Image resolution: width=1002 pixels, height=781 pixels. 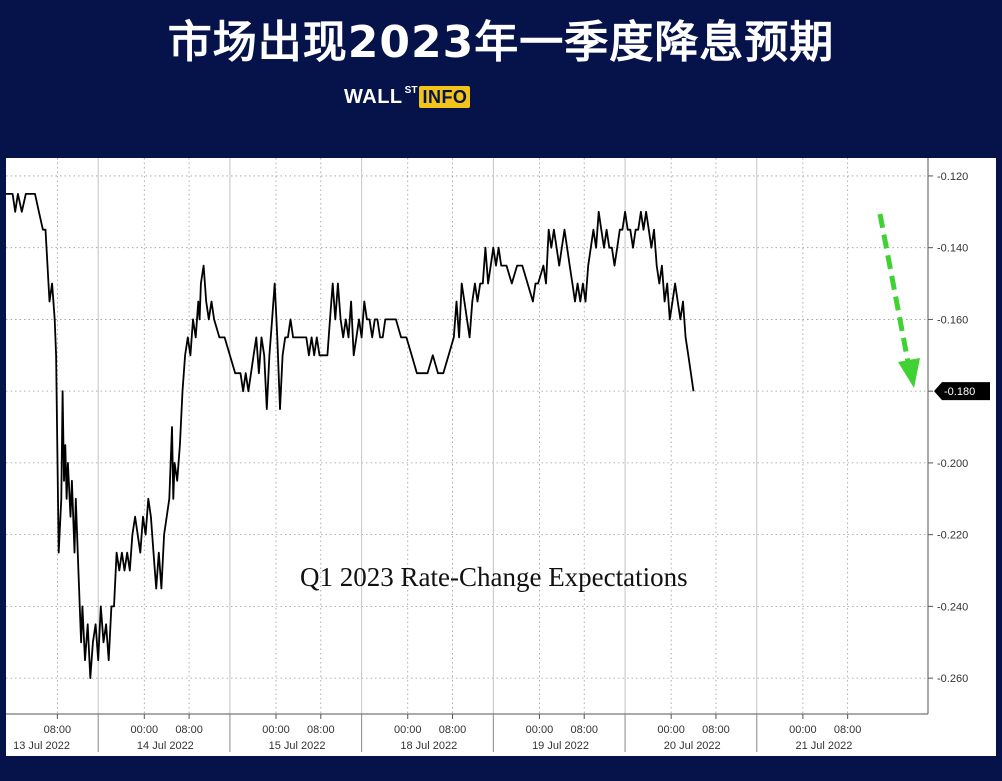 I want to click on last-value-marker: -0.180, so click(x=962, y=391).